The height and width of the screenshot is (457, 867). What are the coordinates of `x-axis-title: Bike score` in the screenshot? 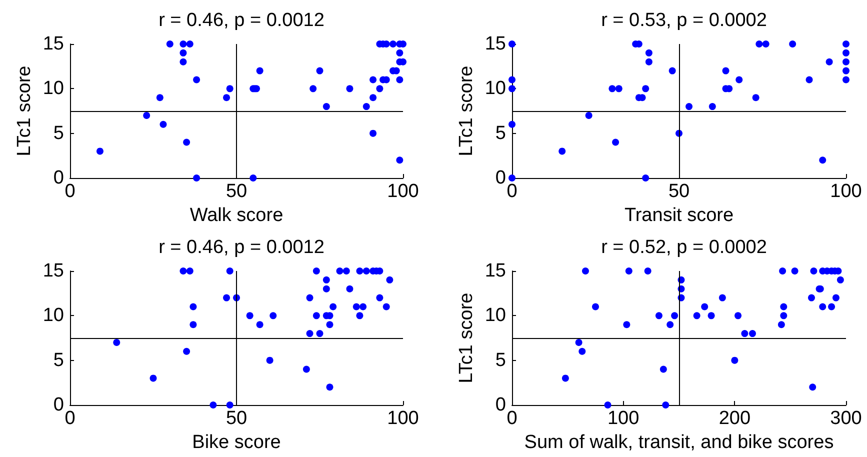 It's located at (236, 442).